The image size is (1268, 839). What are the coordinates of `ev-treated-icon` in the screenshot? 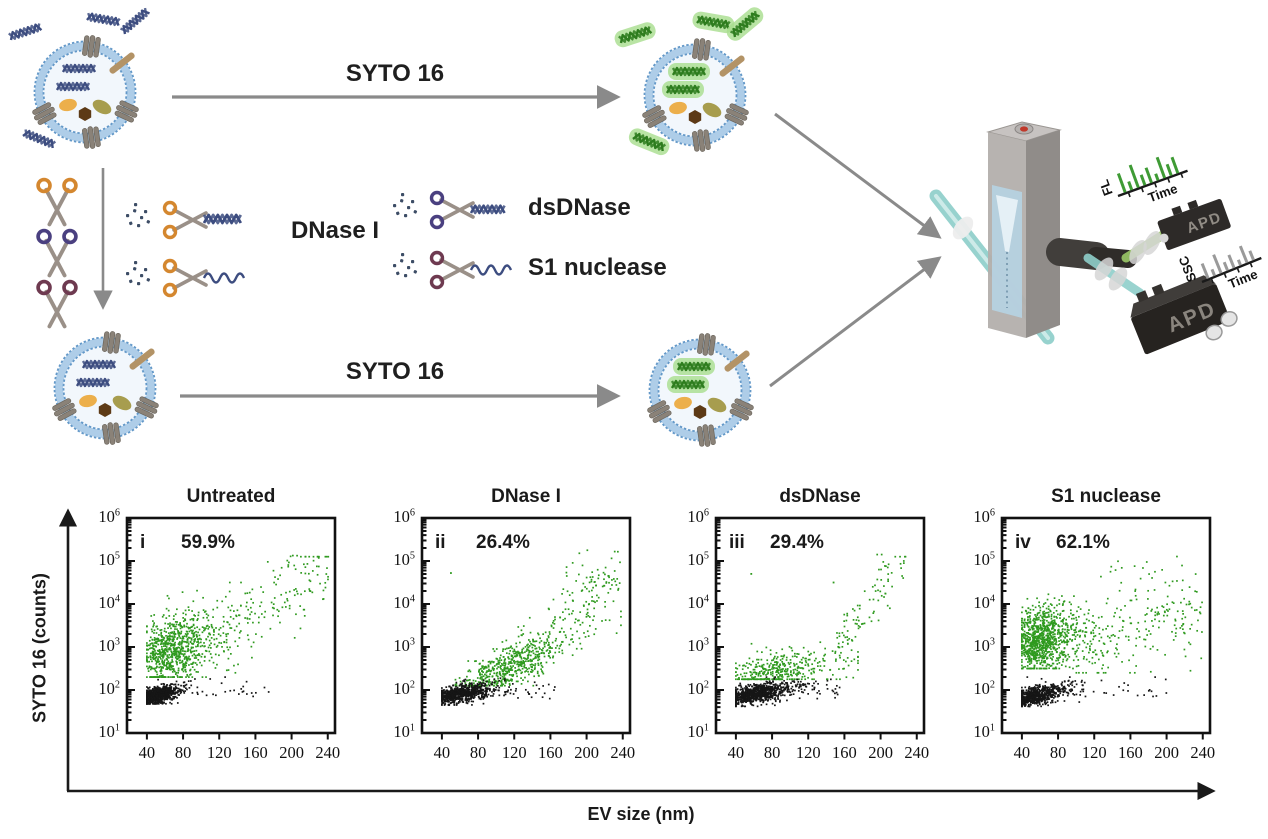 It's located at (105, 387).